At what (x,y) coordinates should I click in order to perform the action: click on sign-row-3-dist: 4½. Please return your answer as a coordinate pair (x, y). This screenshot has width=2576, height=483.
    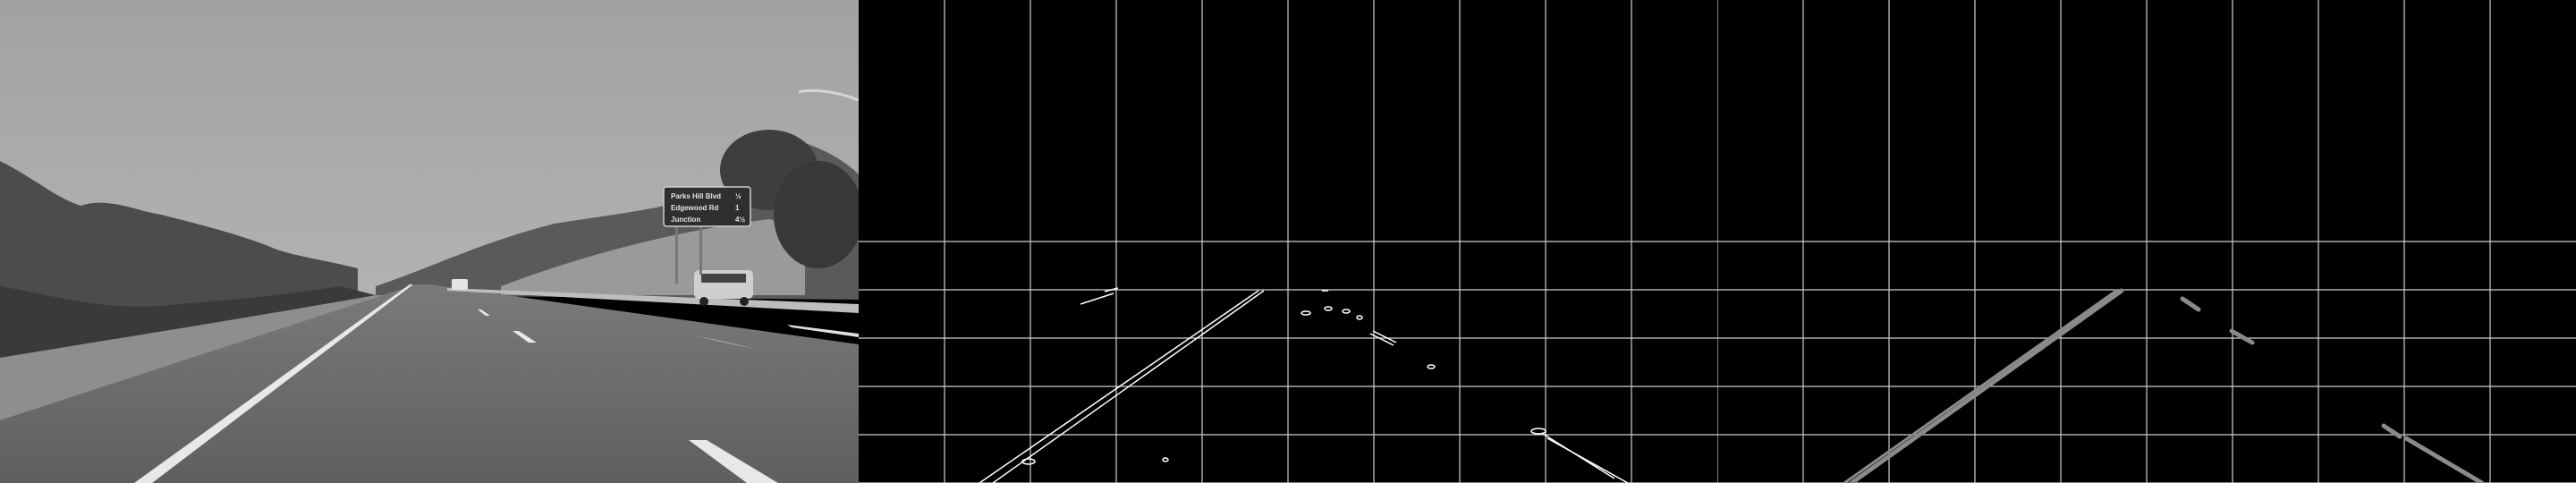
    Looking at the image, I should click on (740, 220).